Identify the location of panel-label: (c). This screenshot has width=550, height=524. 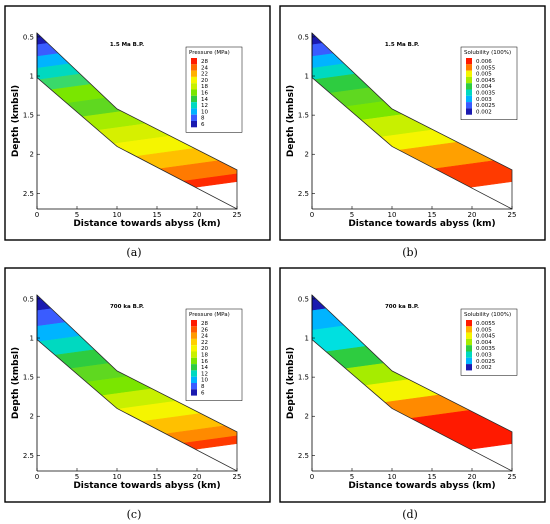
(134, 514).